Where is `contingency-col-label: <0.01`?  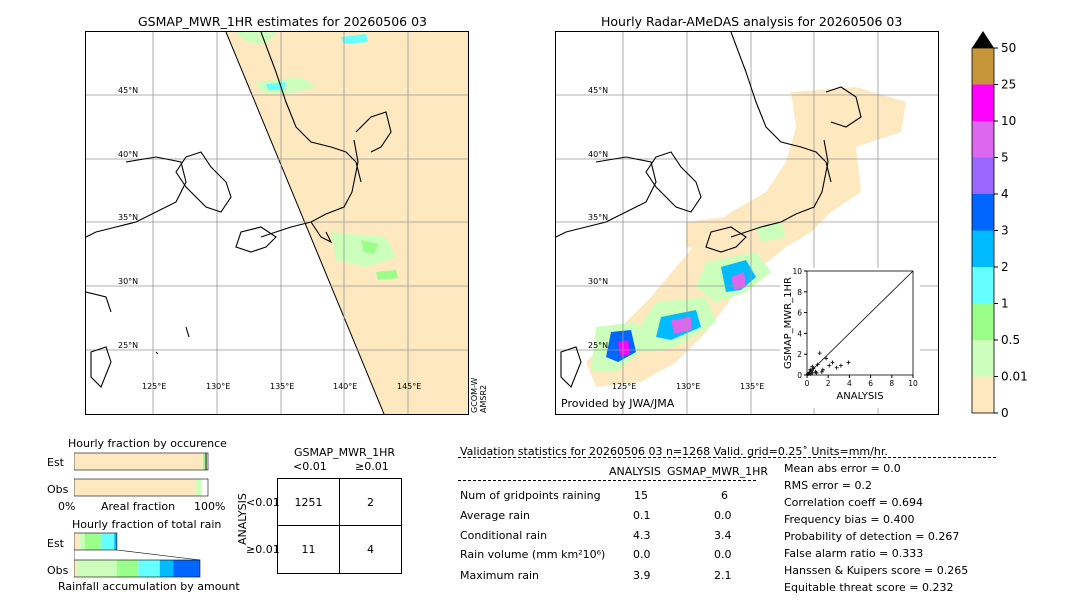 contingency-col-label: <0.01 is located at coordinates (310, 466).